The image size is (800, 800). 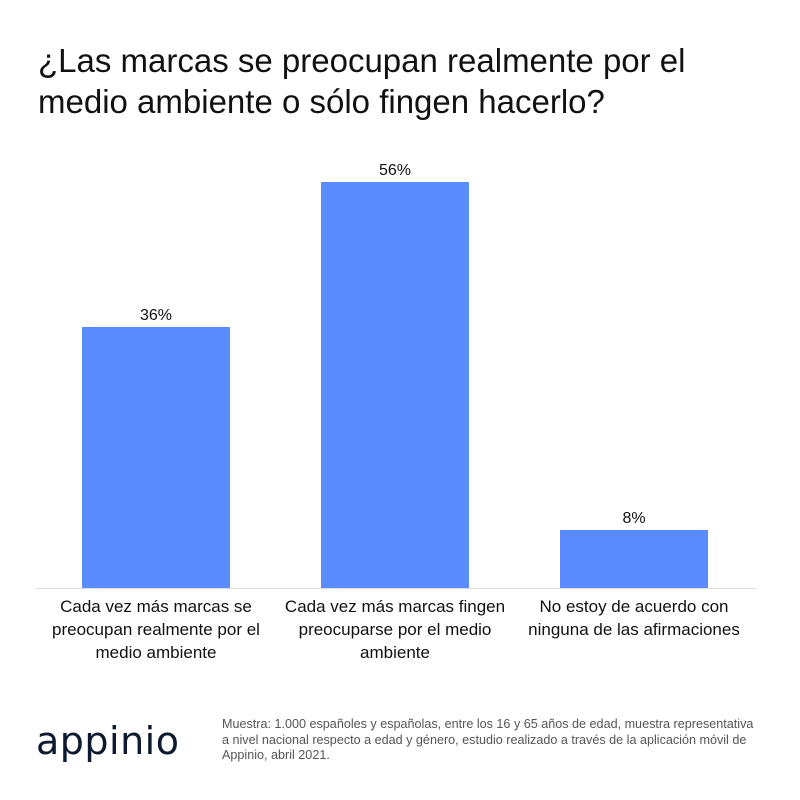 I want to click on data-label: 56%, so click(x=395, y=170).